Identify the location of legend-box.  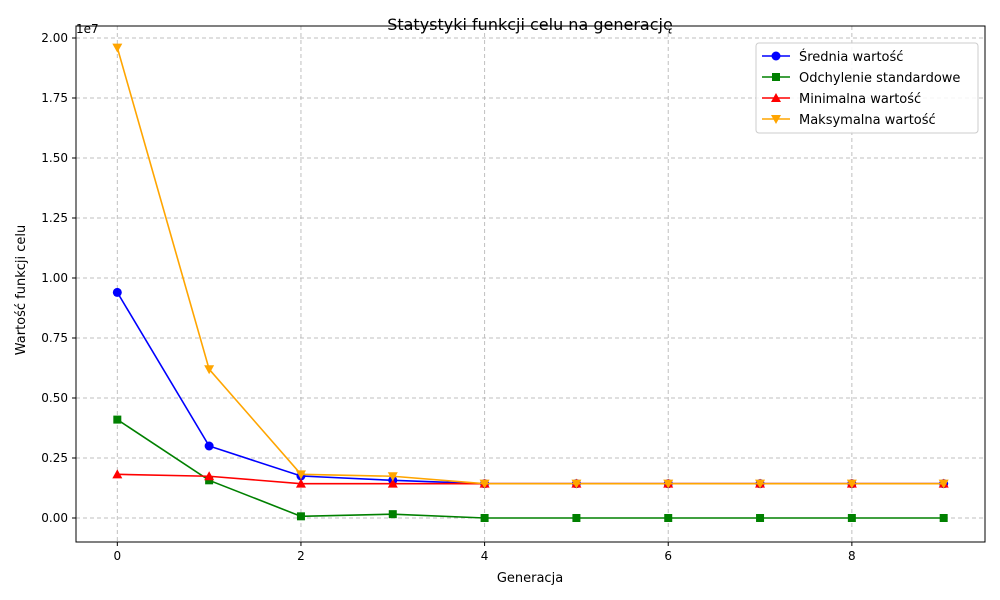
(867, 88).